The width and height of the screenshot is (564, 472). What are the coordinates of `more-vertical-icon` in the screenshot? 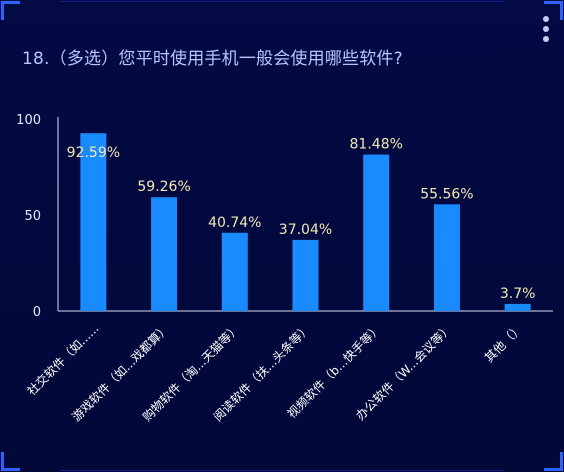 It's located at (546, 31).